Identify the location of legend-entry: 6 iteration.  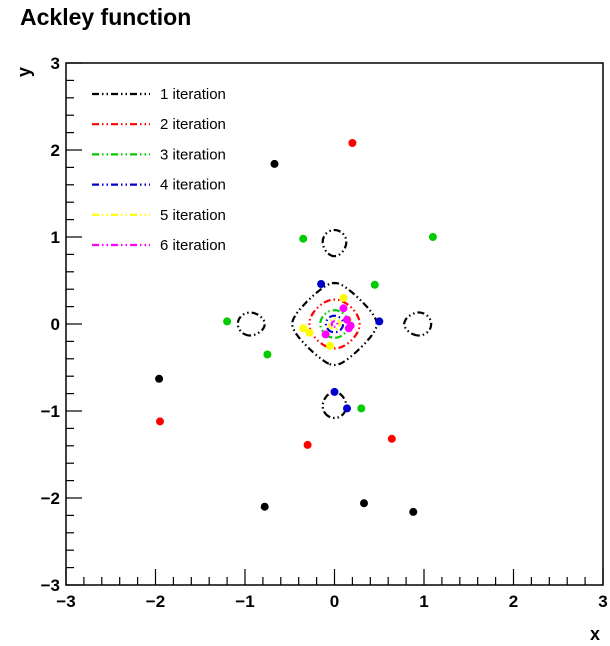
(159, 245).